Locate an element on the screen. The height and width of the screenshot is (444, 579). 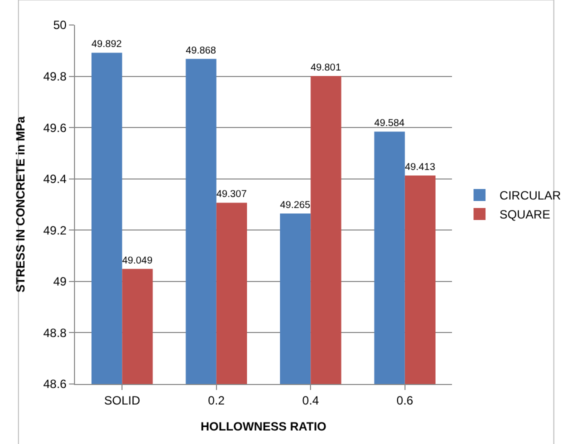
y-tick-label: 48.6 is located at coordinates (55, 384).